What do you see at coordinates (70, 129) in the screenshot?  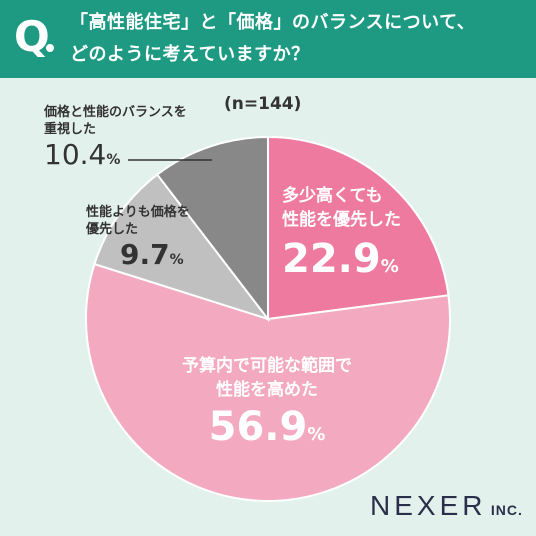 I see `slice-label-line: 重視した` at bounding box center [70, 129].